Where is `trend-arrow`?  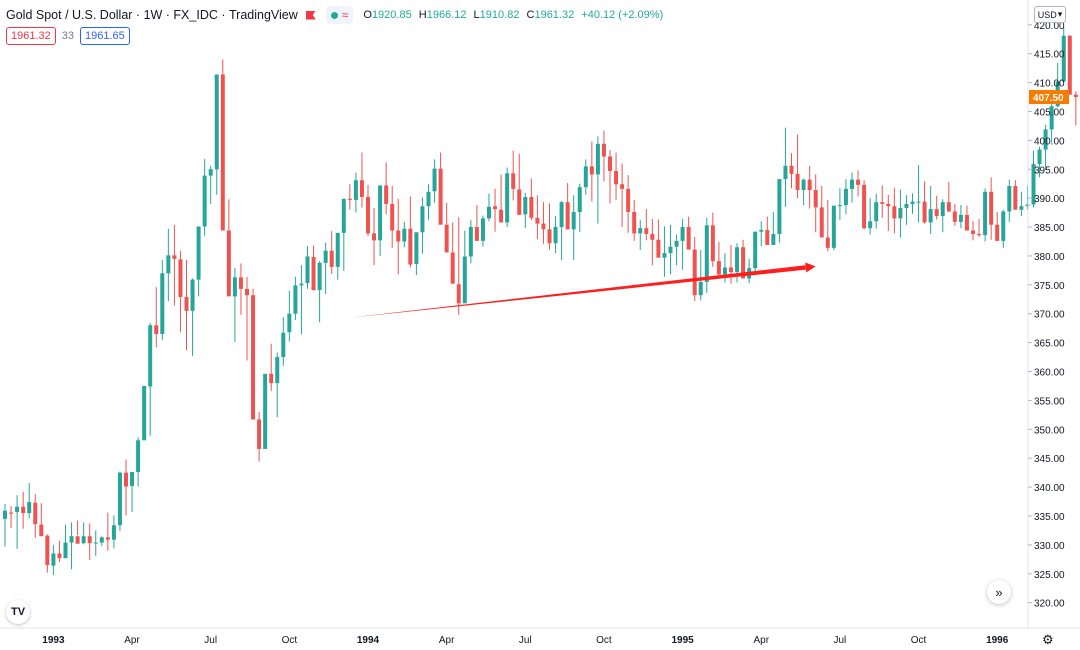 trend-arrow is located at coordinates (582, 290).